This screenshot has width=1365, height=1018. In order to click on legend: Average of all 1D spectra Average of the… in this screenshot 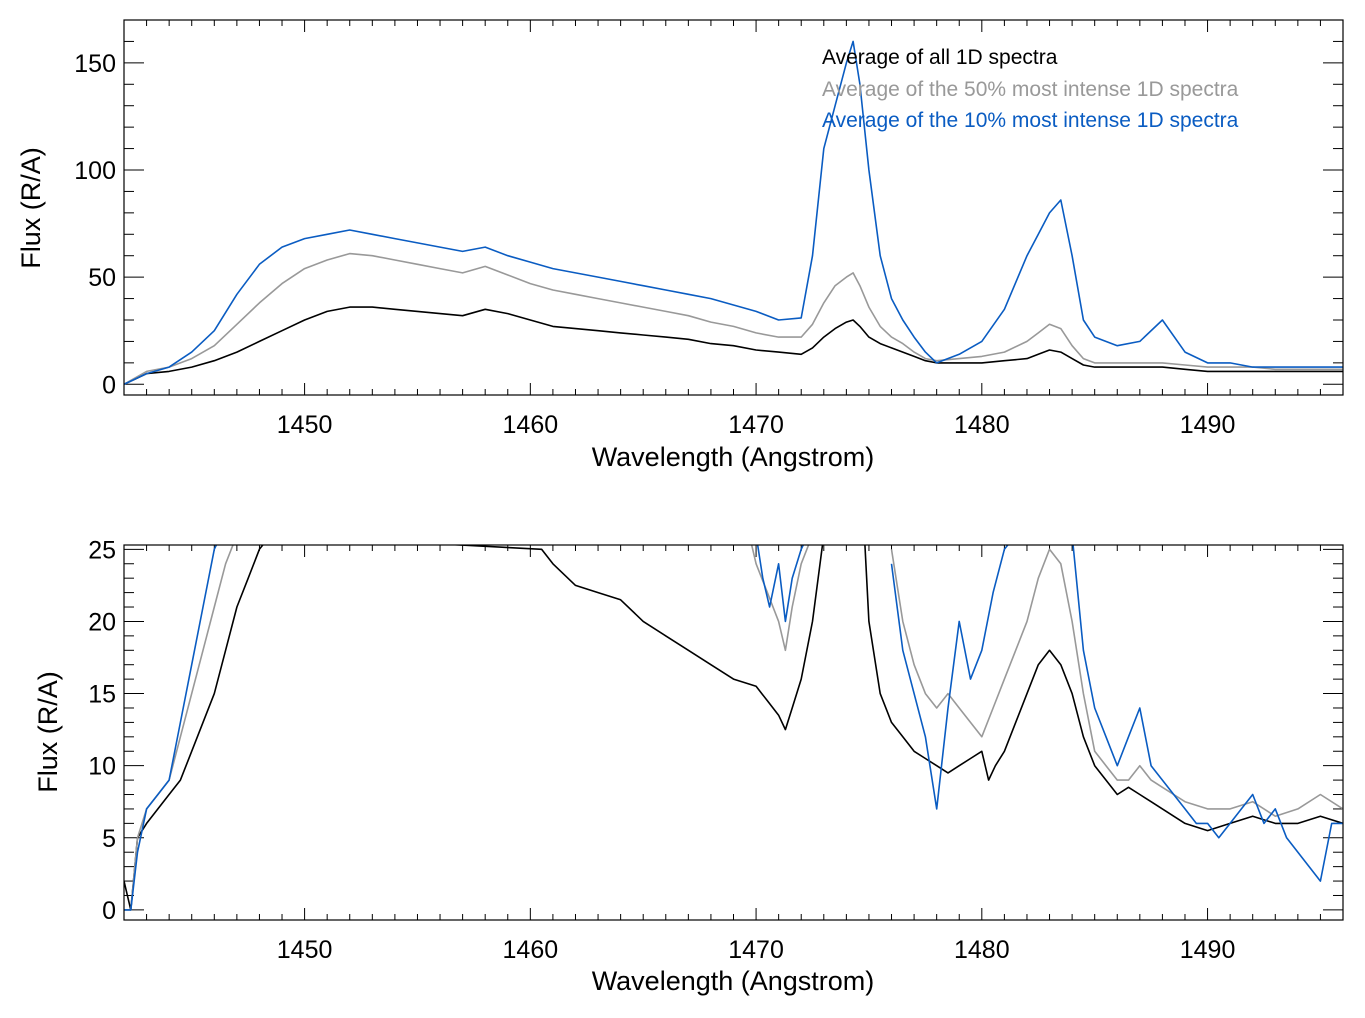, I will do `click(1030, 89)`.